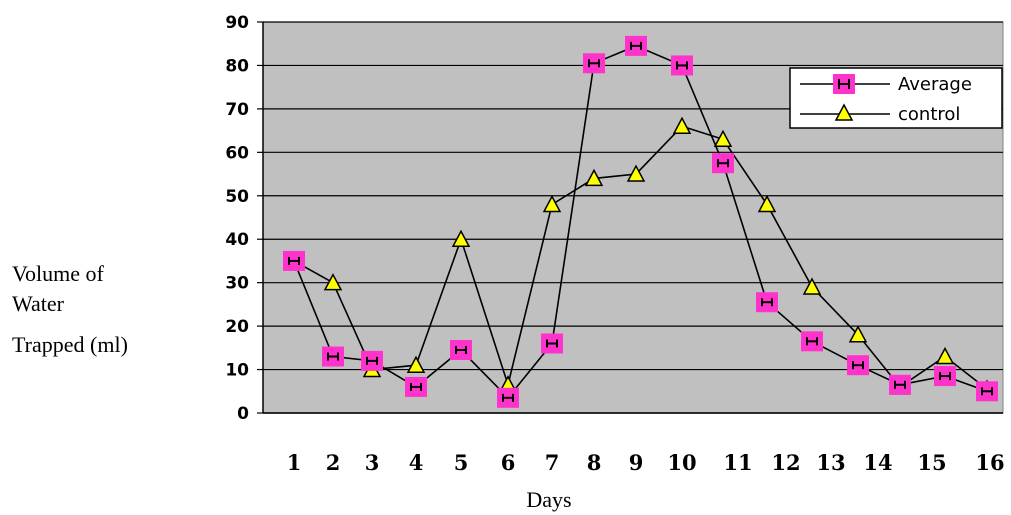 The image size is (1011, 515). What do you see at coordinates (844, 112) in the screenshot?
I see `legend-marker-control` at bounding box center [844, 112].